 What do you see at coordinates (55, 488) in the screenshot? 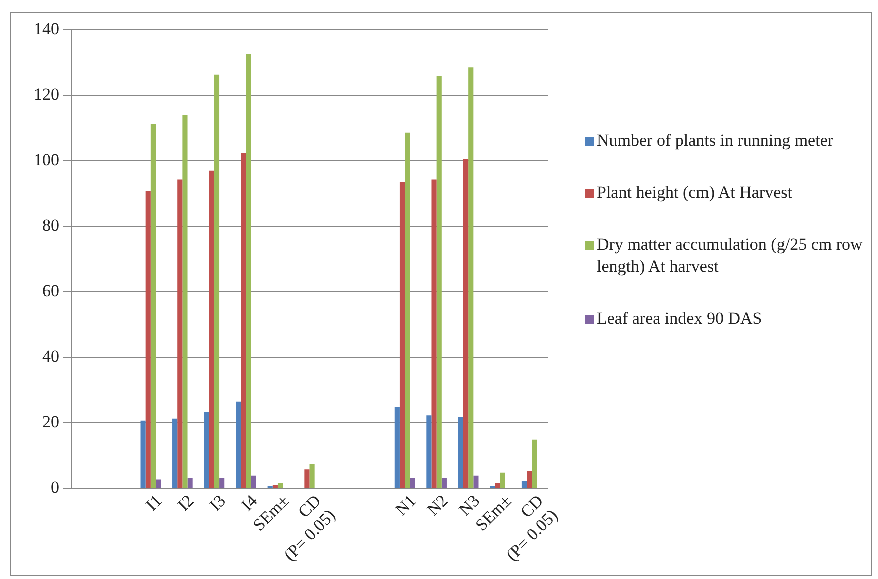
I see `y-tick-label: 0` at bounding box center [55, 488].